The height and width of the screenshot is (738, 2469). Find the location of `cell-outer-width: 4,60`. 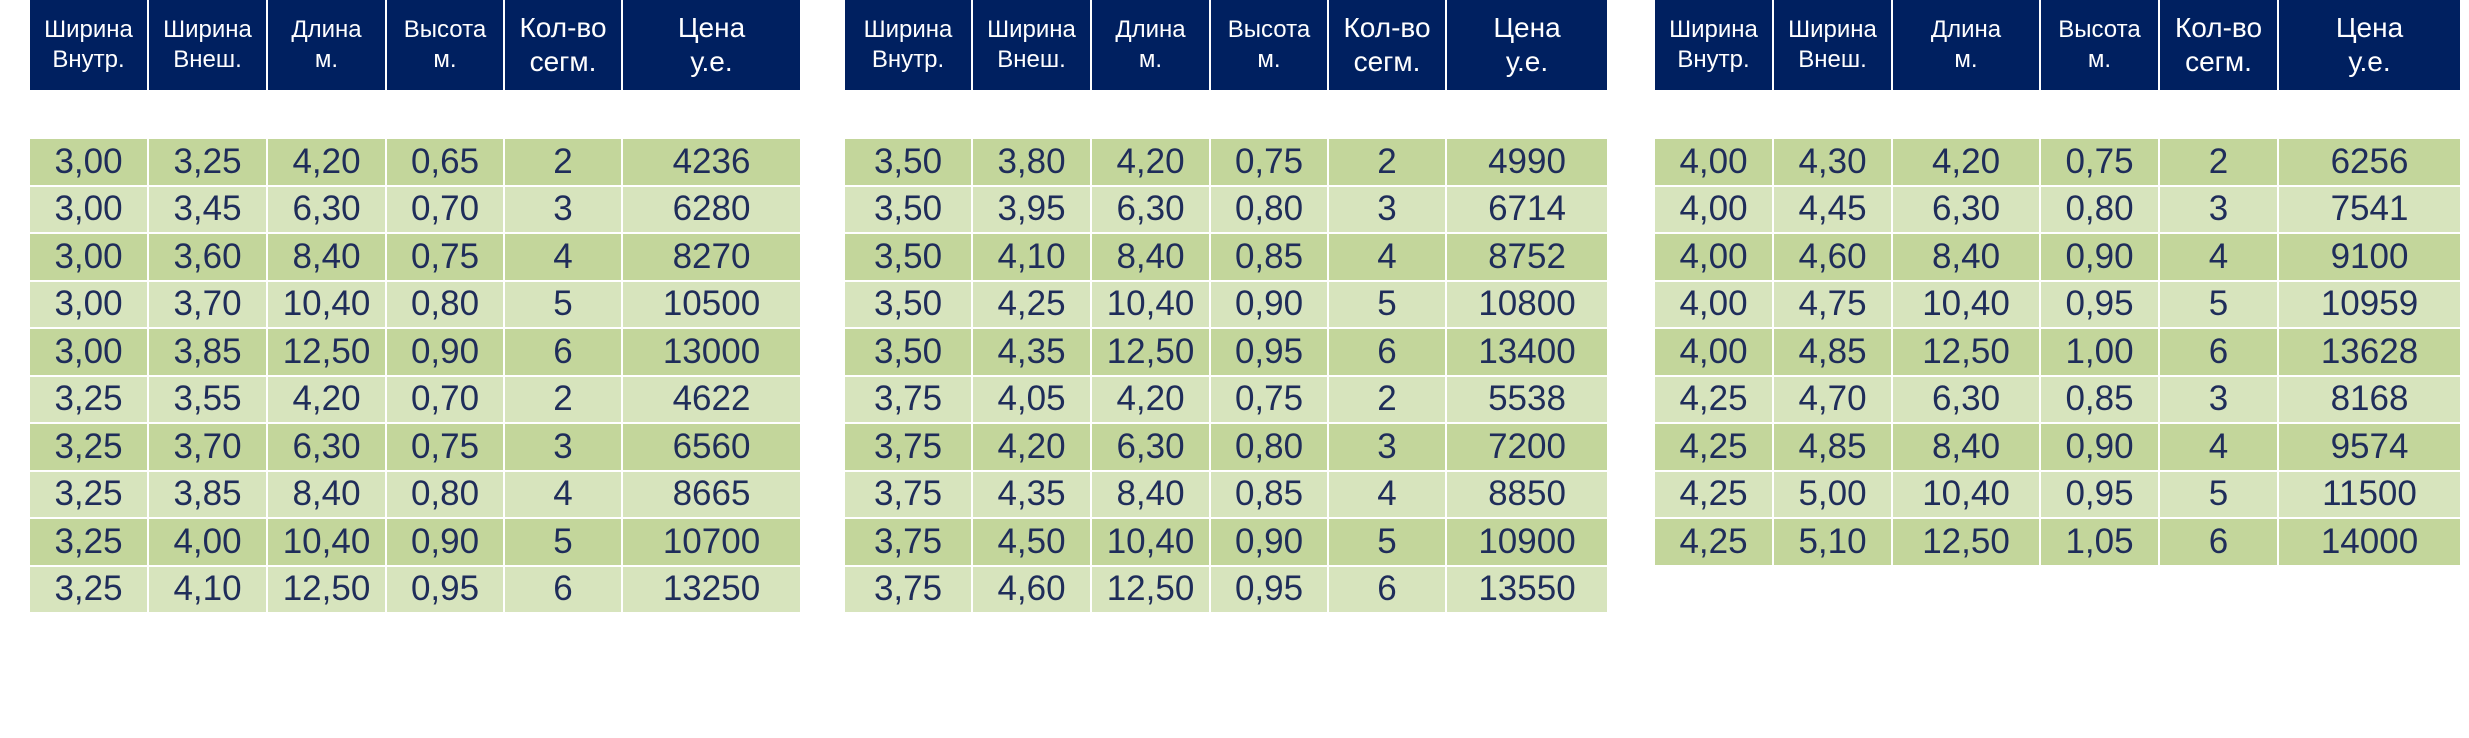

cell-outer-width: 4,60 is located at coordinates (1032, 590).